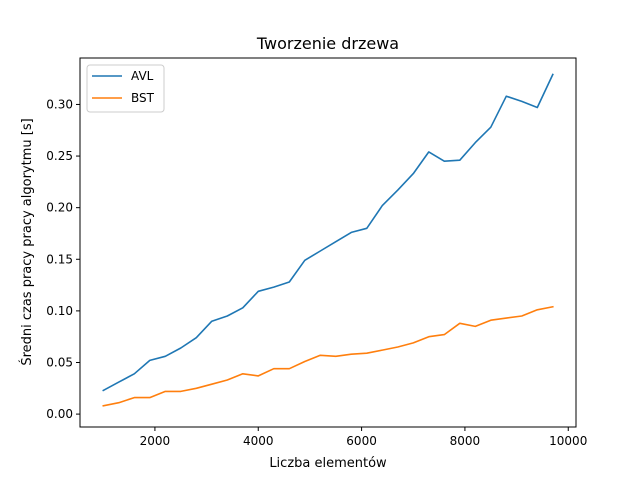 Image resolution: width=640 pixels, height=484 pixels. Describe the element at coordinates (59, 311) in the screenshot. I see `y-tick-label: 0.10` at that location.